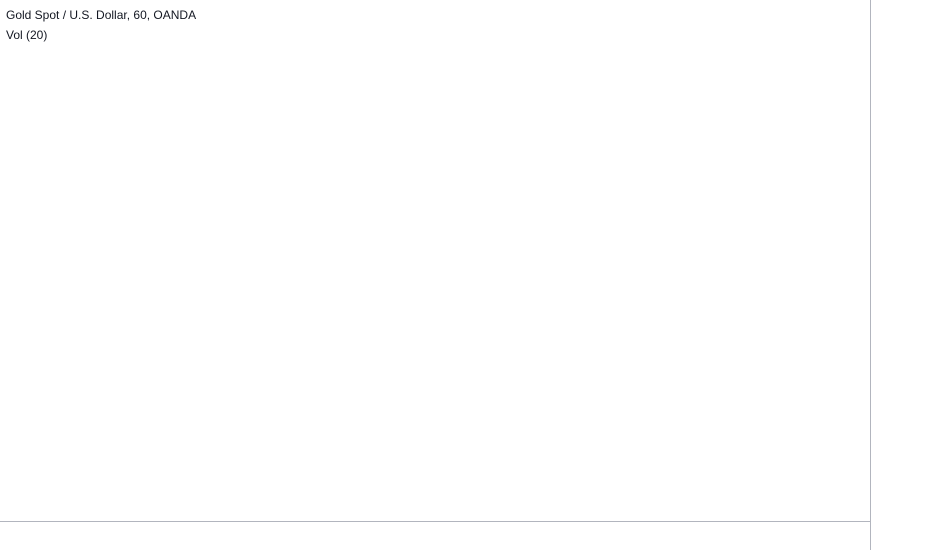 The width and height of the screenshot is (932, 550). What do you see at coordinates (101, 15) in the screenshot?
I see `chart-title: Gold Spot / U.S. Dollar, 60, OANDA` at bounding box center [101, 15].